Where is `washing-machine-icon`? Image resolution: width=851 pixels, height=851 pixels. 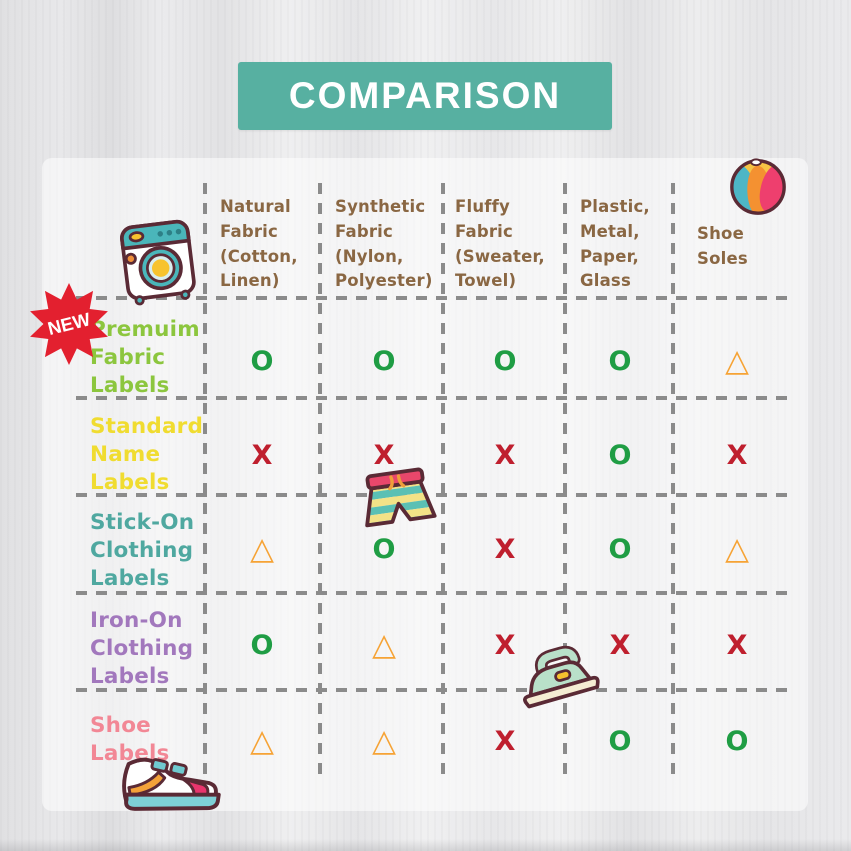 washing-machine-icon is located at coordinates (158, 261).